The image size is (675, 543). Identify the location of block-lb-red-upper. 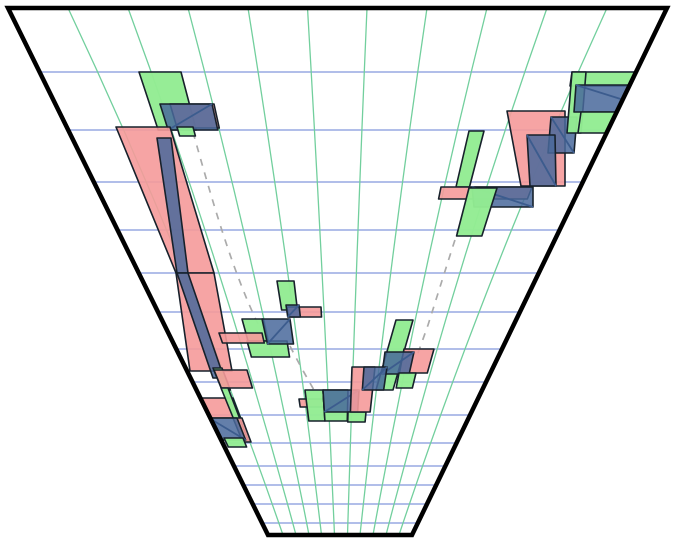
(233, 379).